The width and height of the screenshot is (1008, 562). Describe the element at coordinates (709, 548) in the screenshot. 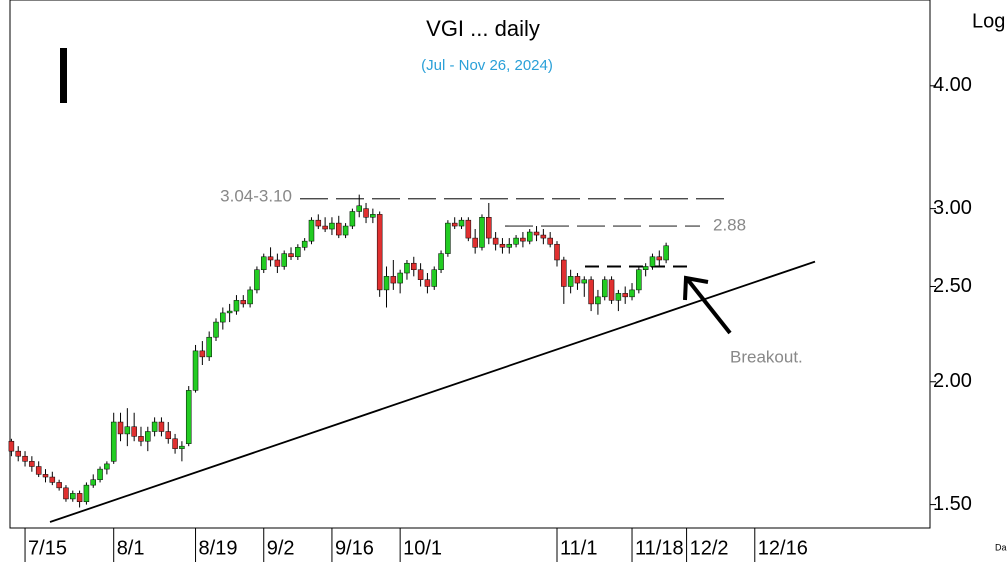

I see `x-tick-label: 12/2` at that location.